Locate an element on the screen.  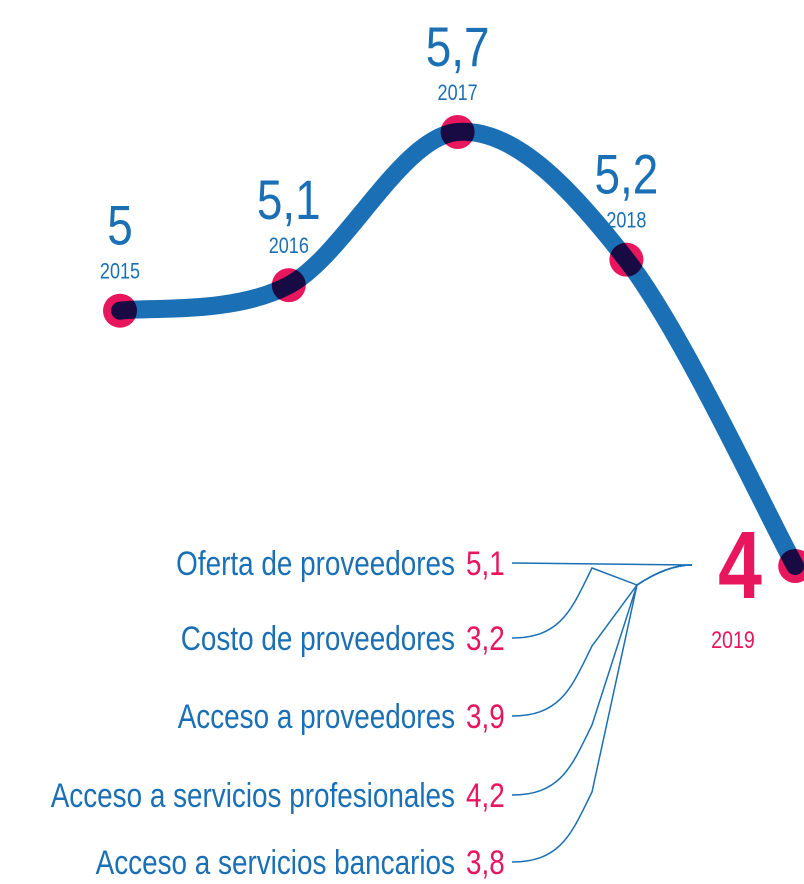
breakdown-label: Oferta de proveedores is located at coordinates (315, 563).